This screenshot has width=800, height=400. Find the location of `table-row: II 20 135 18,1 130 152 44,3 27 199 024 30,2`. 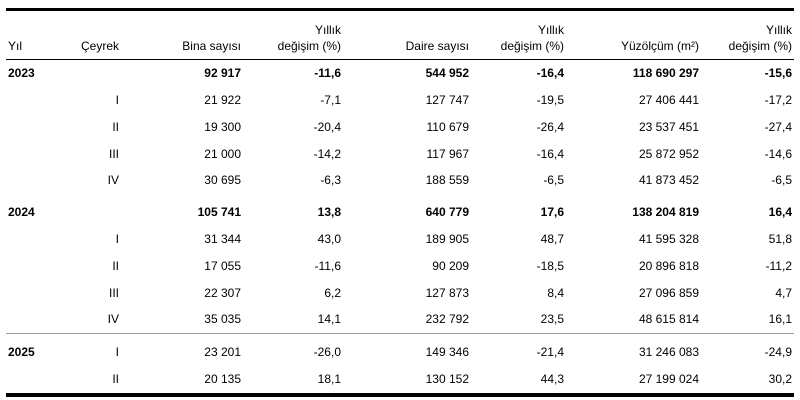

table-row: II 20 135 18,1 130 152 44,3 27 199 024 30,2 is located at coordinates (400, 380).